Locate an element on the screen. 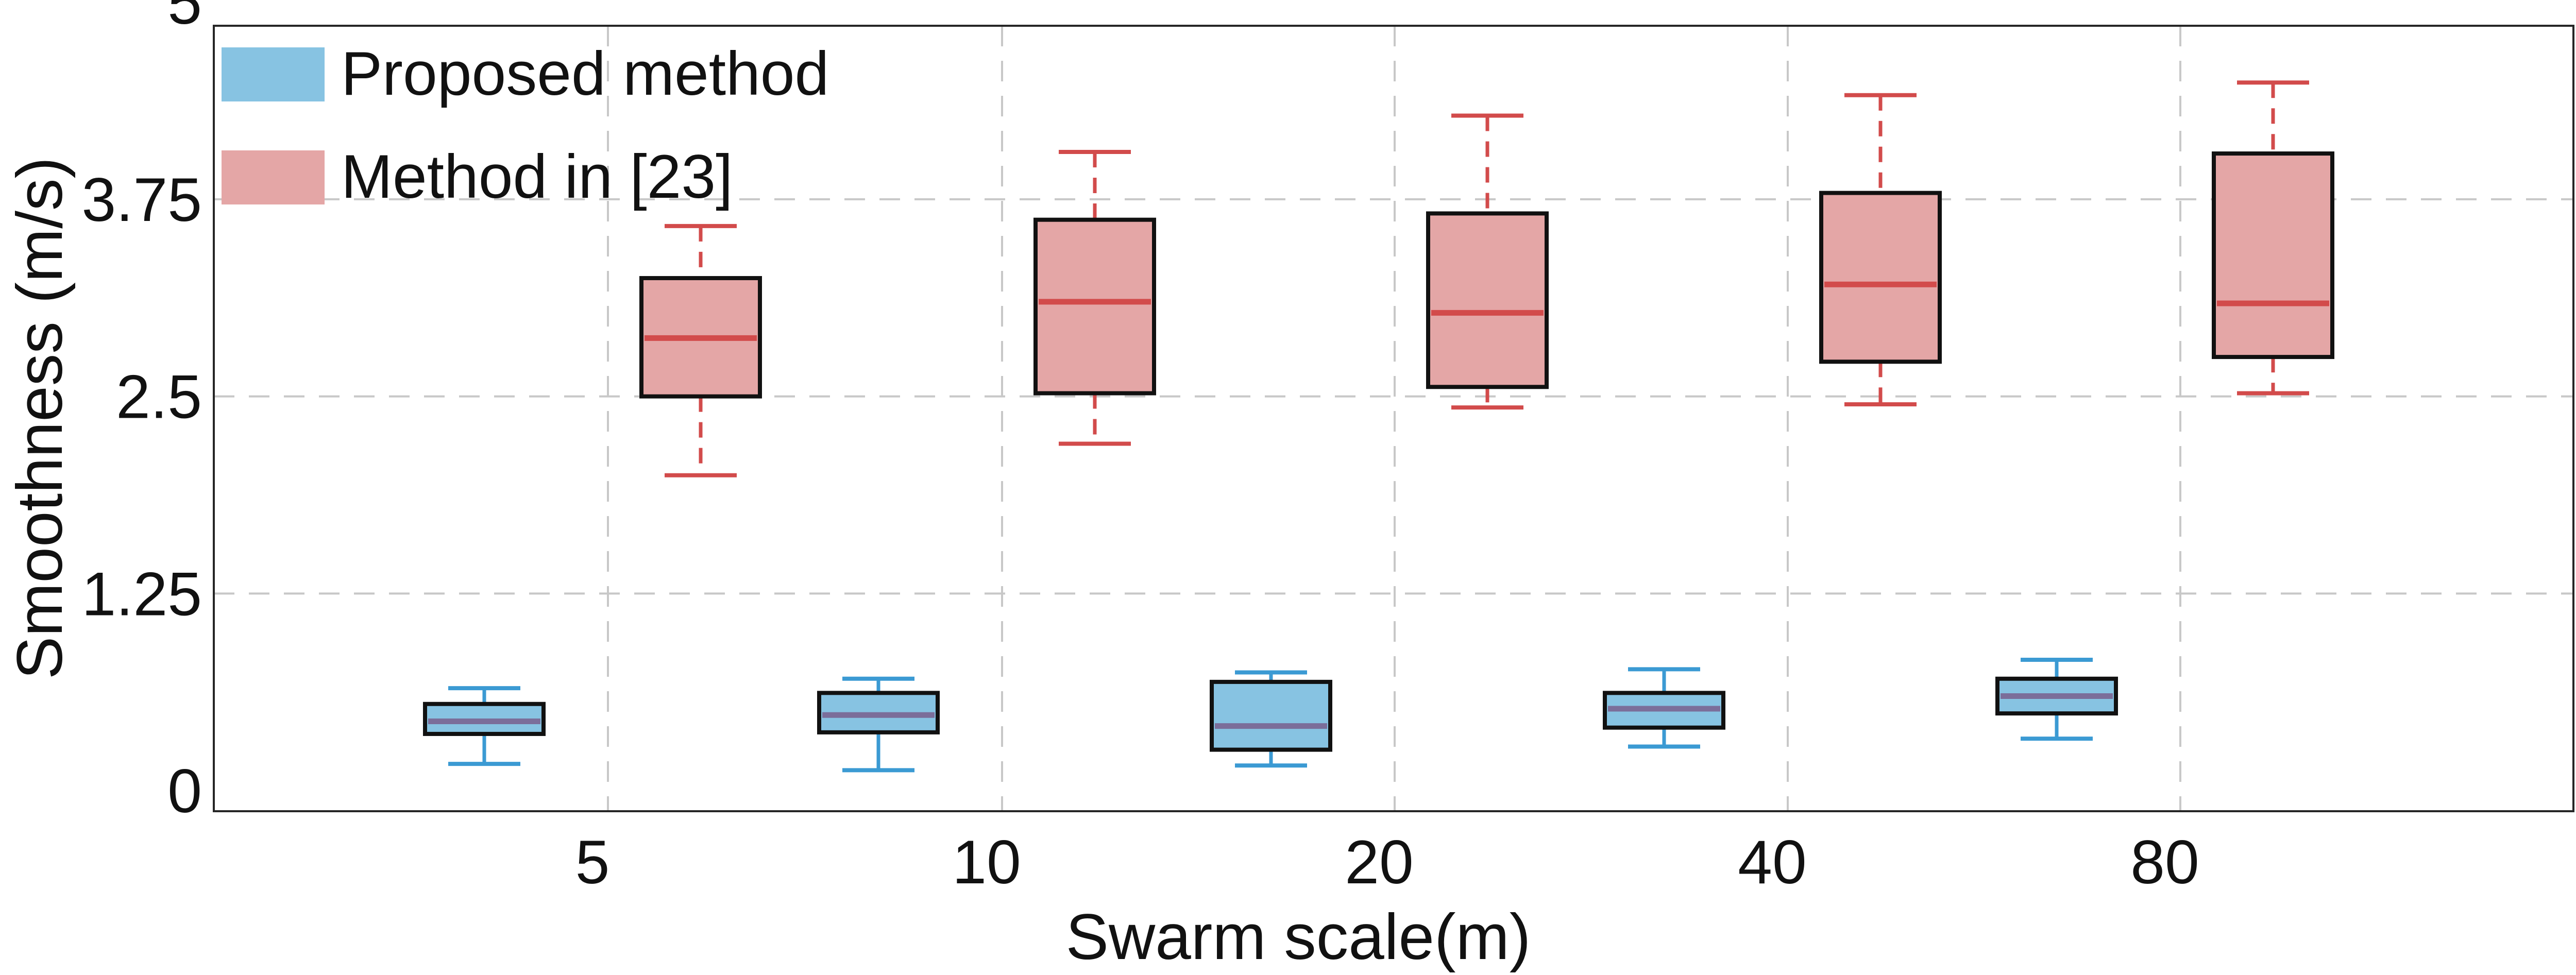  x-tick-label: 10 is located at coordinates (986, 862).